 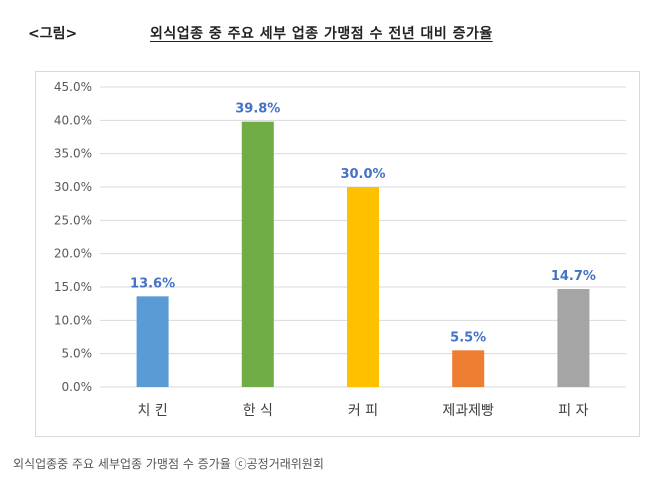 I want to click on x-tick-label: 한 식, so click(x=258, y=411).